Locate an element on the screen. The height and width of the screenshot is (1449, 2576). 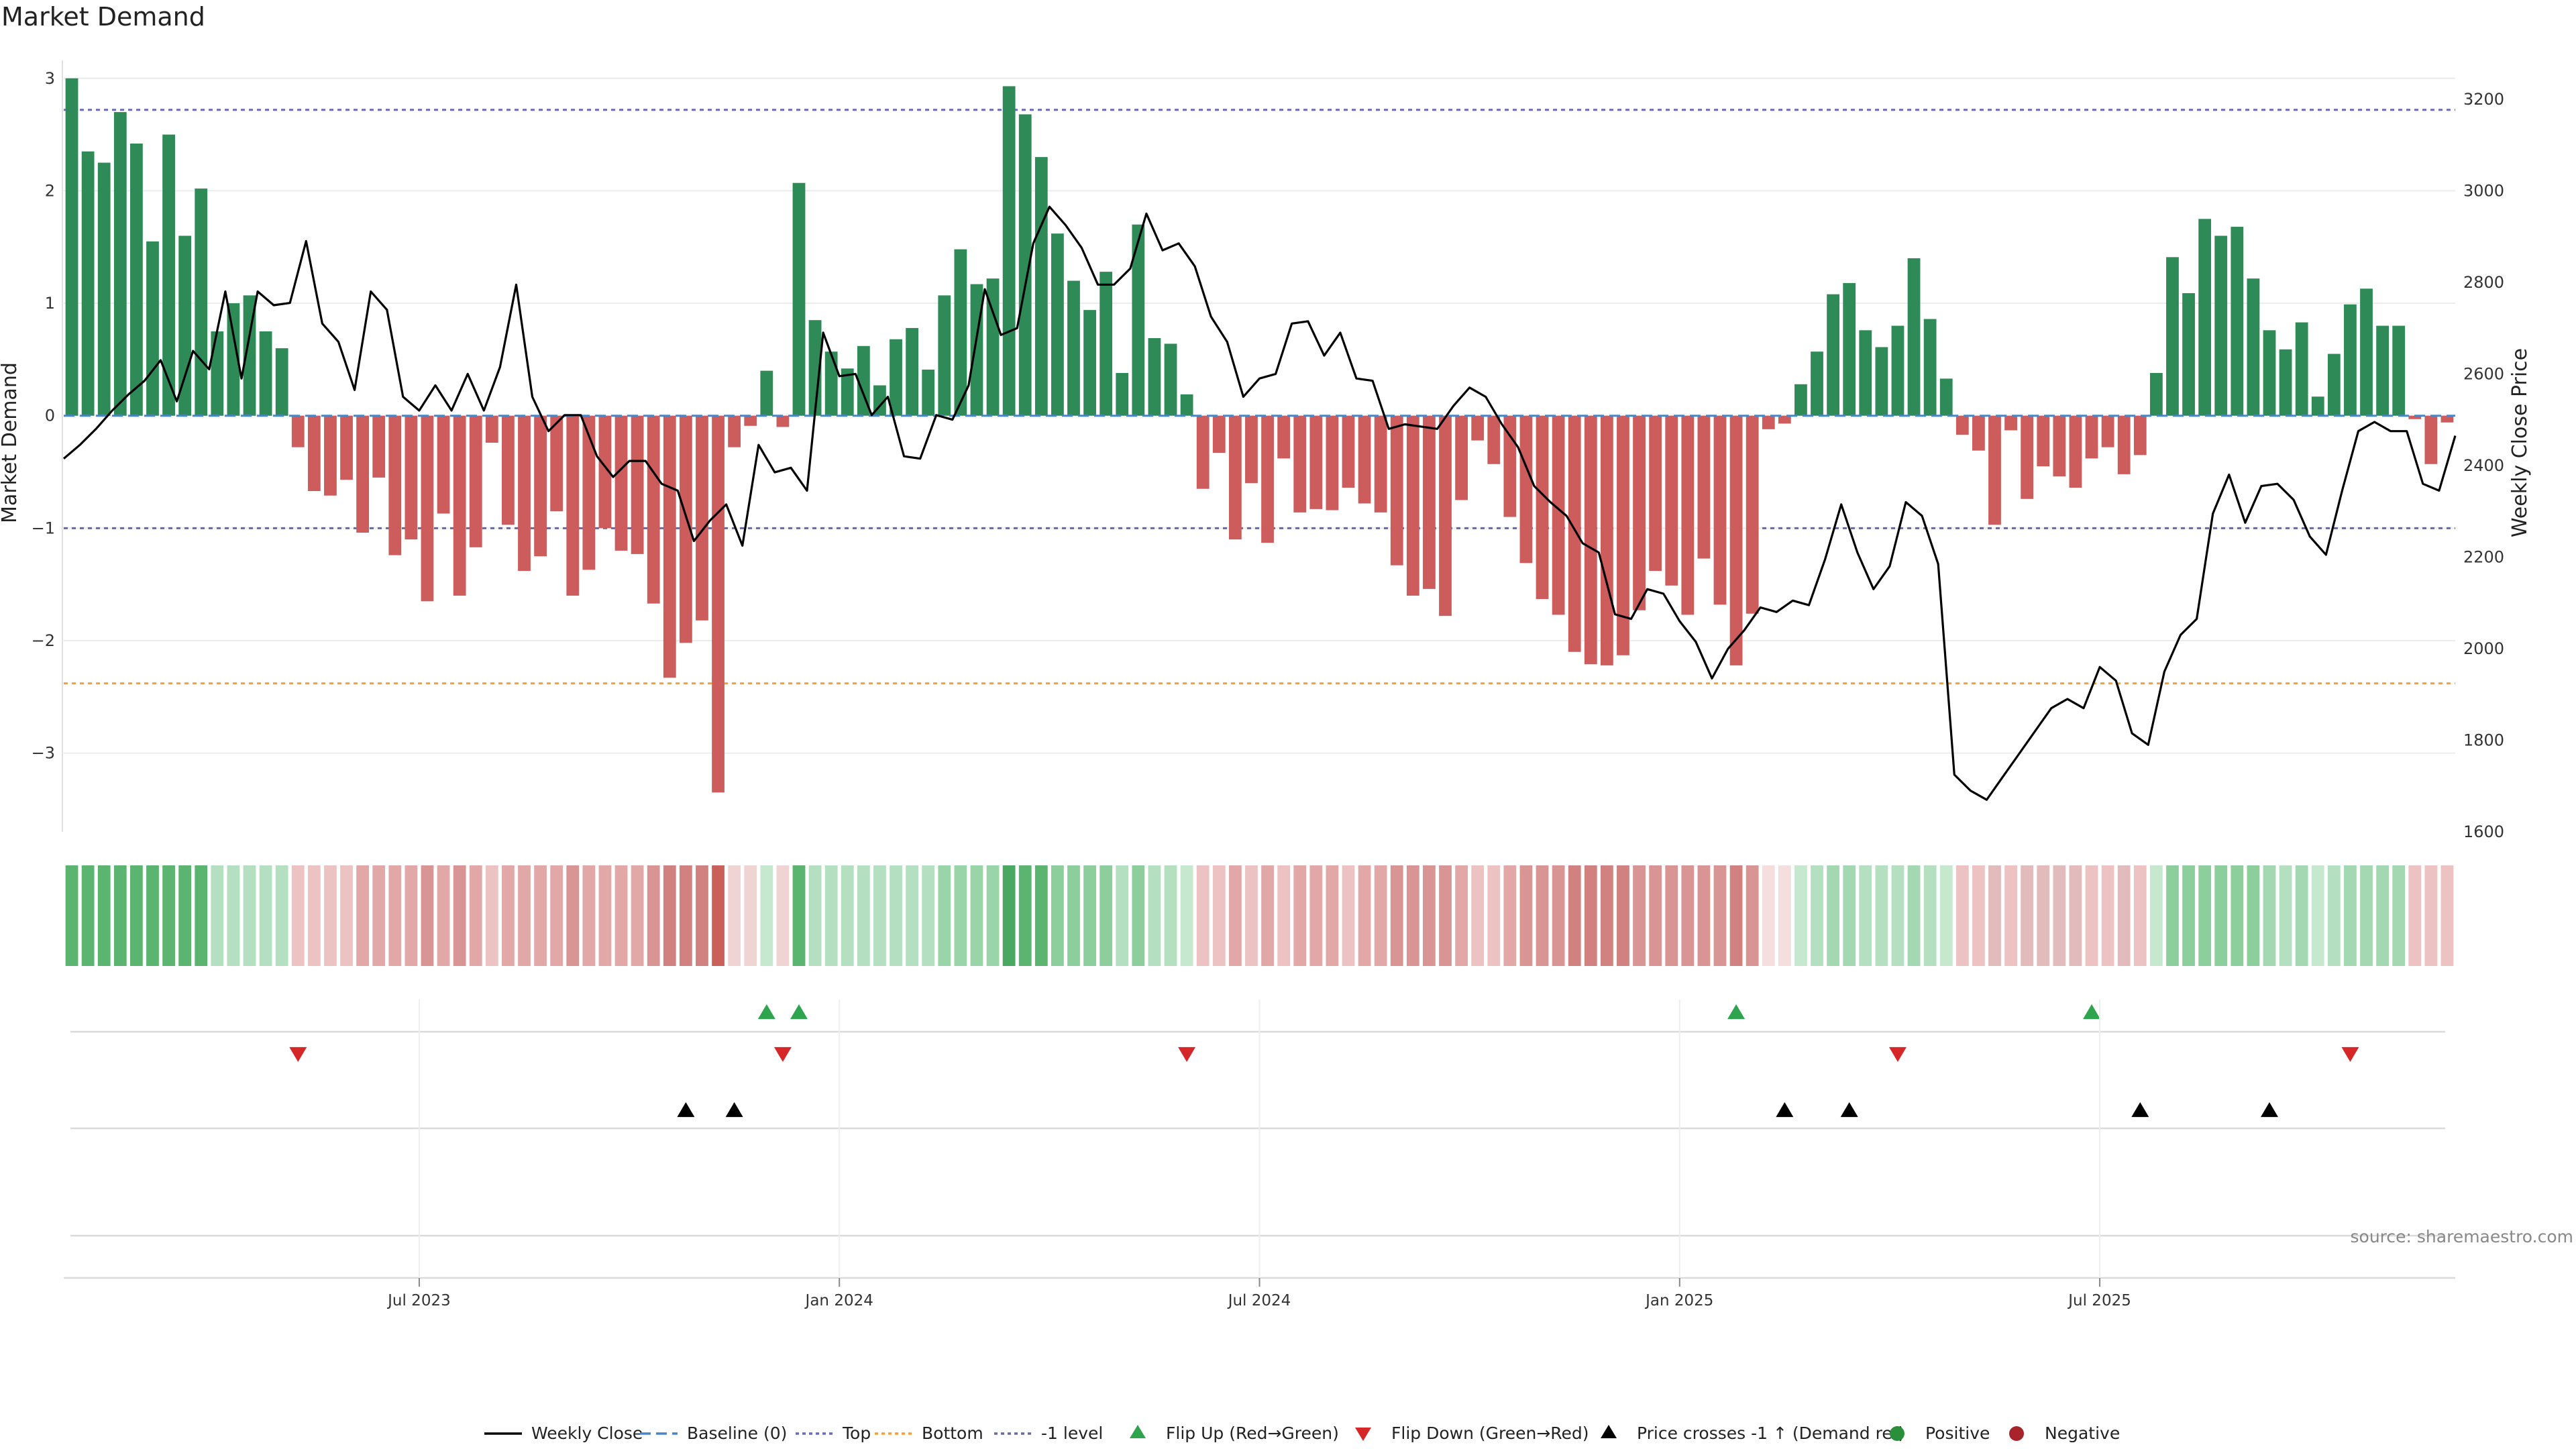
legend-label: Positive is located at coordinates (1957, 1433).